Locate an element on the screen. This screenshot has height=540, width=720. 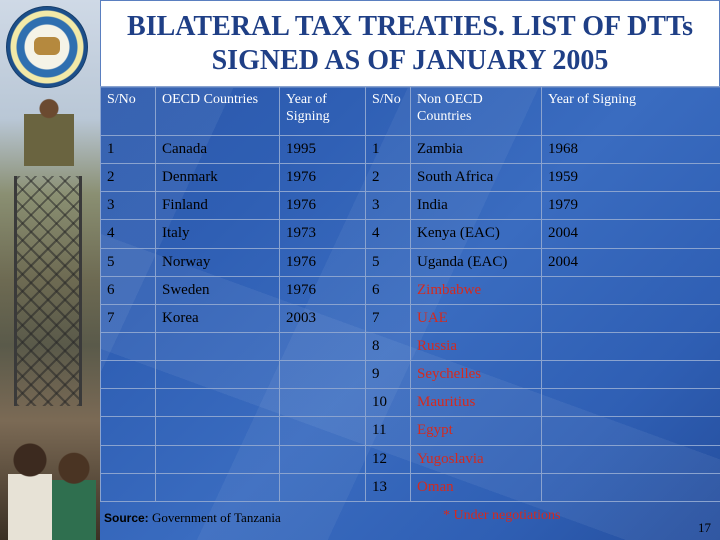
non-oecd-country-cell: Seychelles is located at coordinates (476, 375).